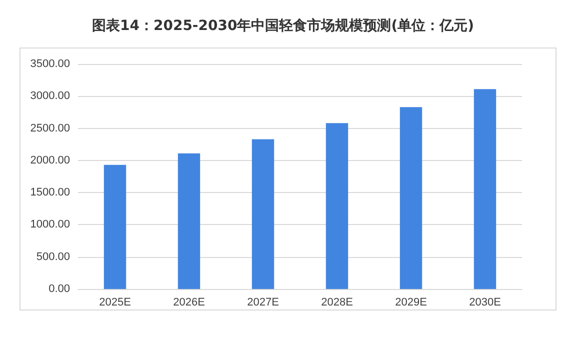 This screenshot has width=566, height=345. Describe the element at coordinates (50, 96) in the screenshot. I see `y-tick-label: 3000.00` at that location.